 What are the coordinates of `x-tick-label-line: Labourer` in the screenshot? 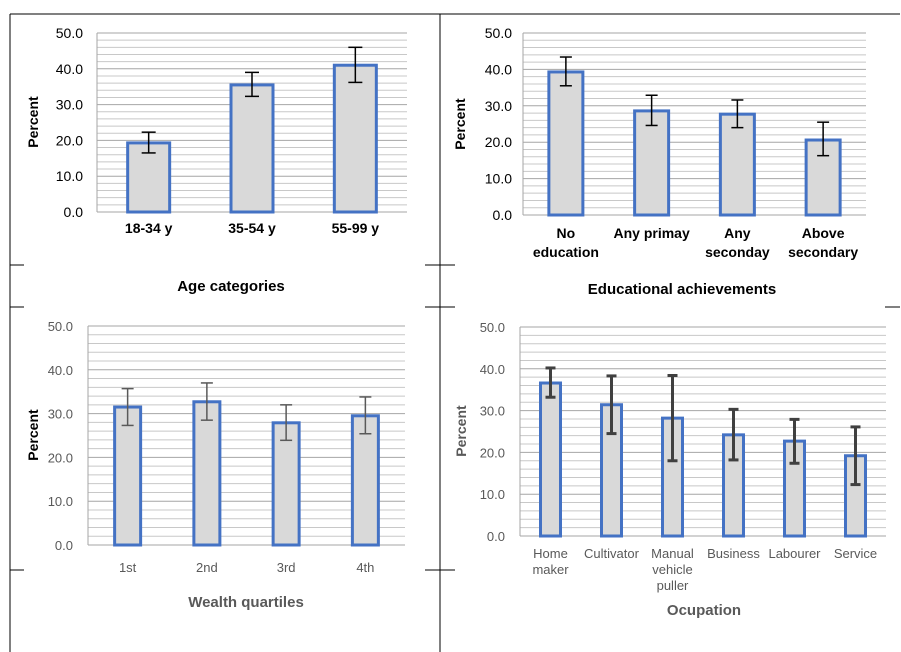 It's located at (794, 553).